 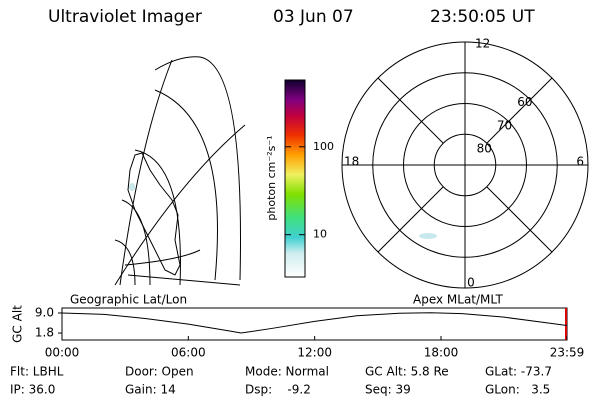 I want to click on info-field: Door: Open, so click(x=159, y=372).